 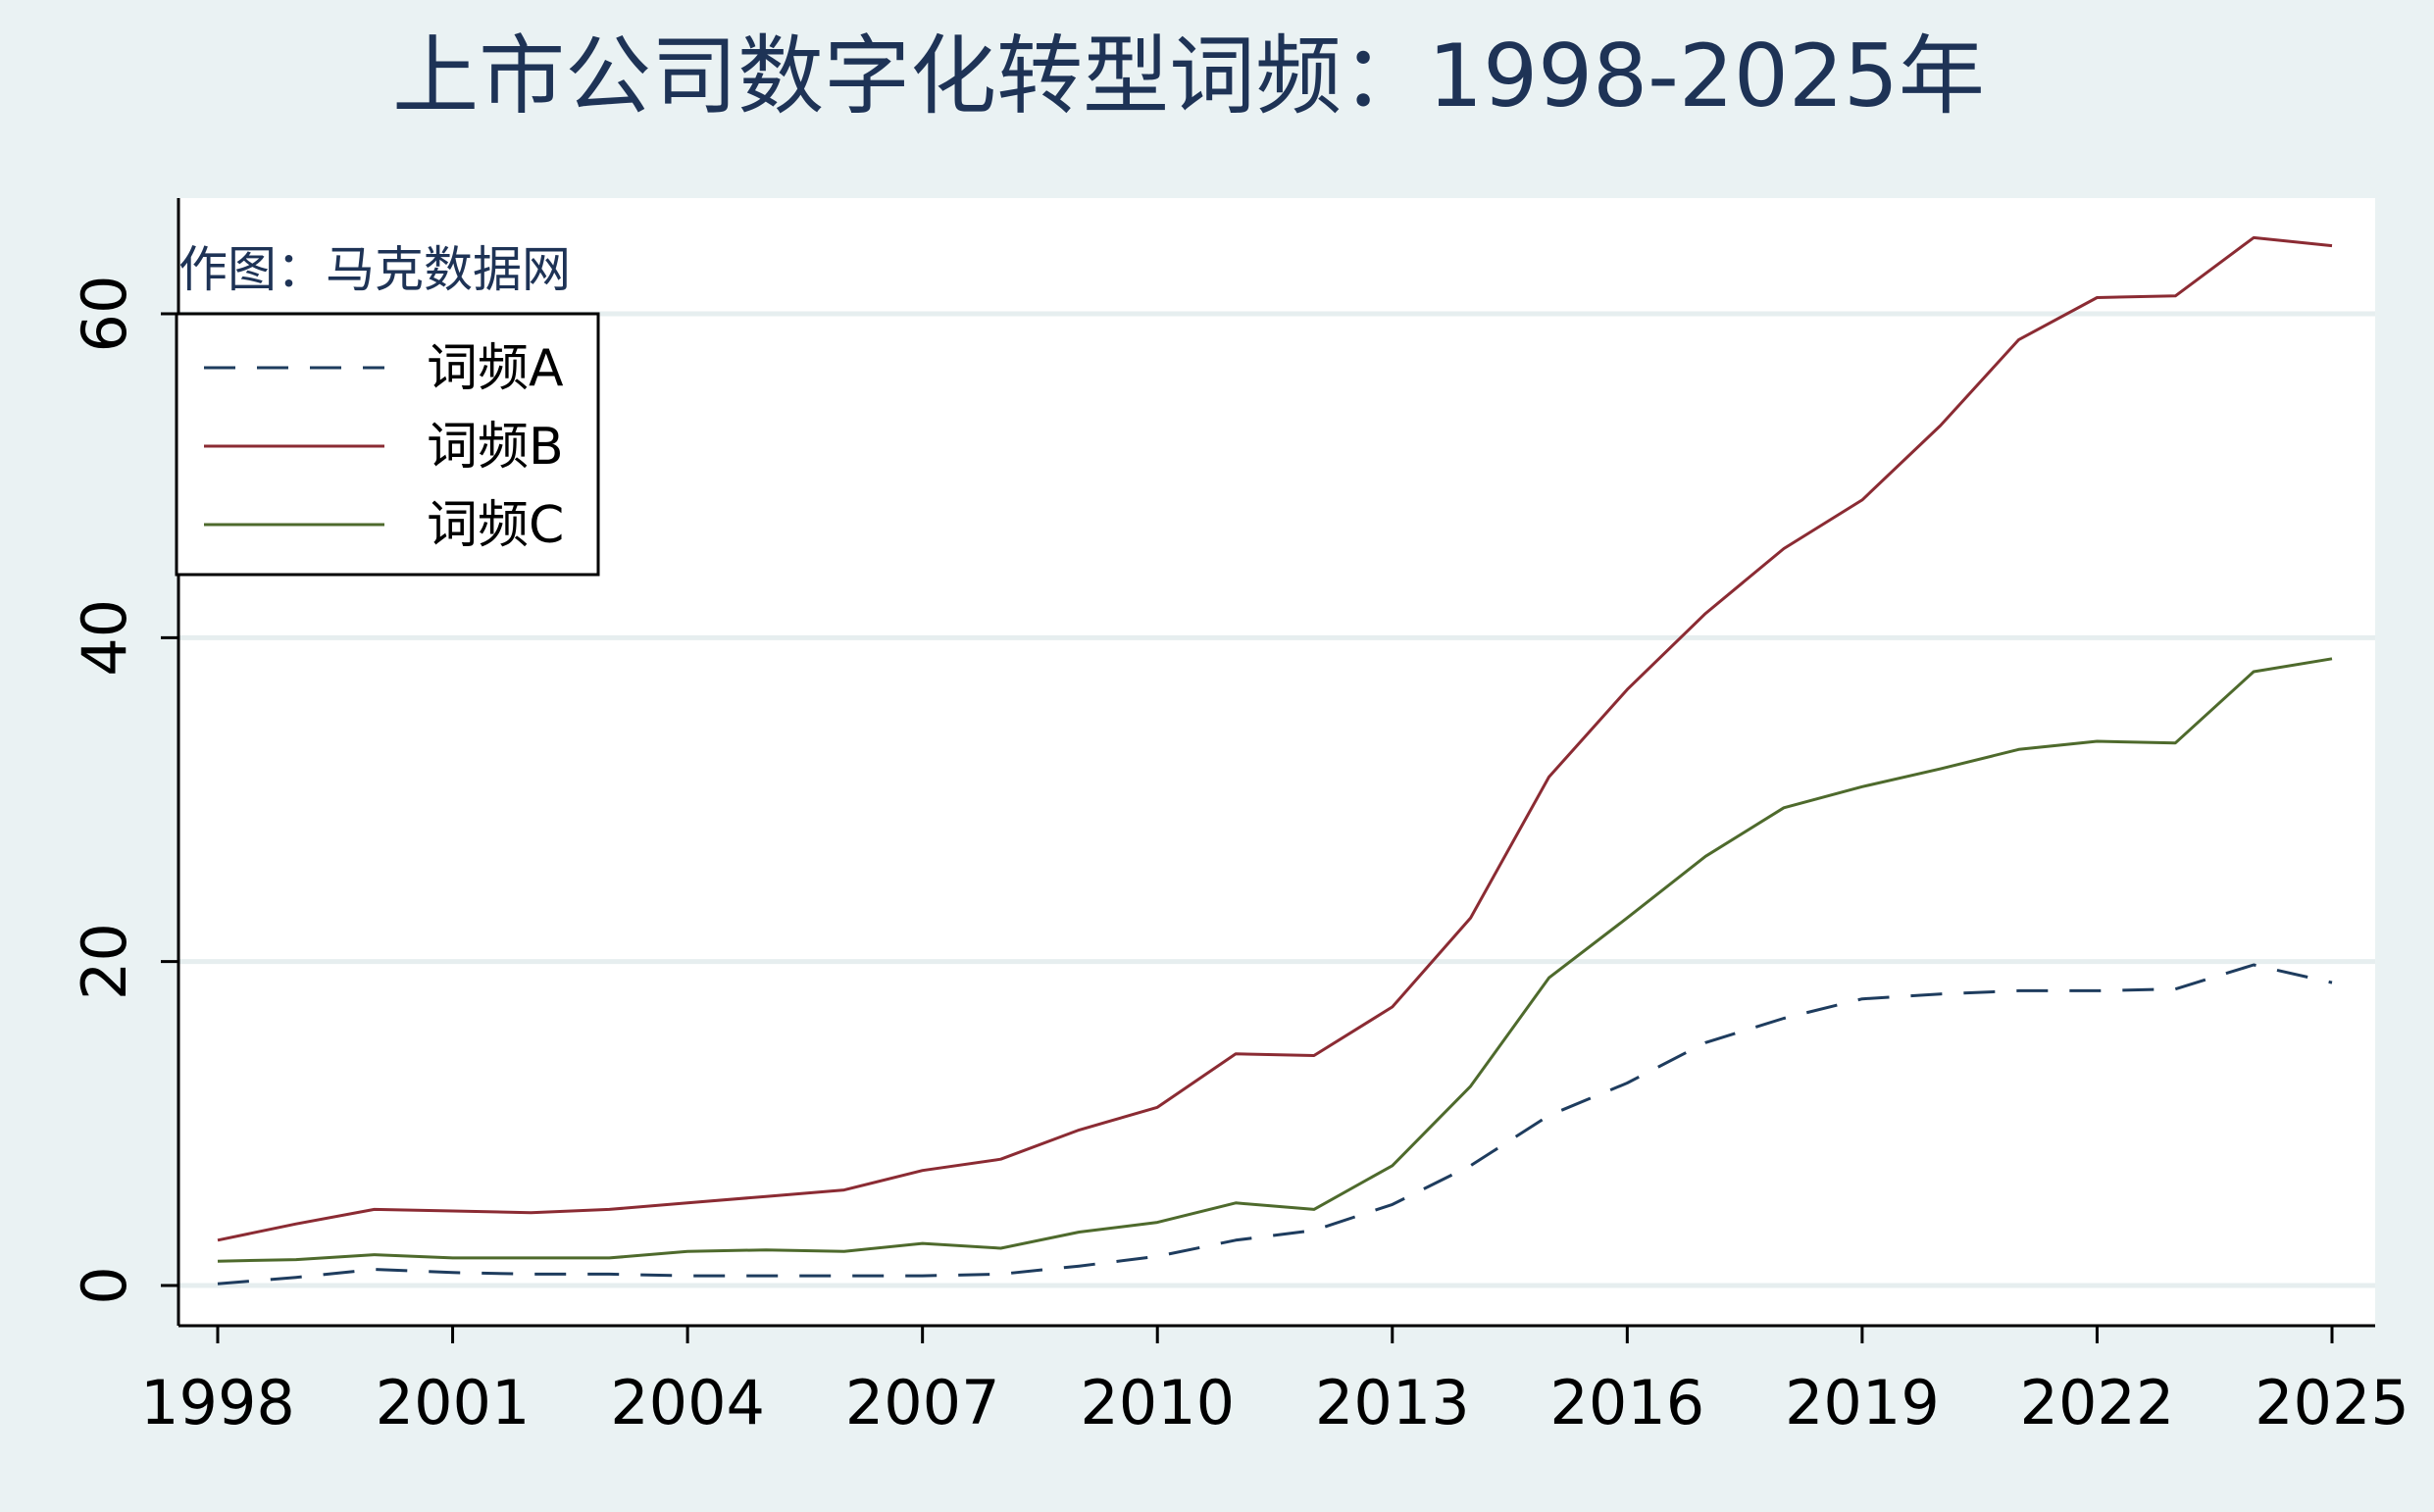 I want to click on x-tick-label: 2004, so click(x=687, y=1402).